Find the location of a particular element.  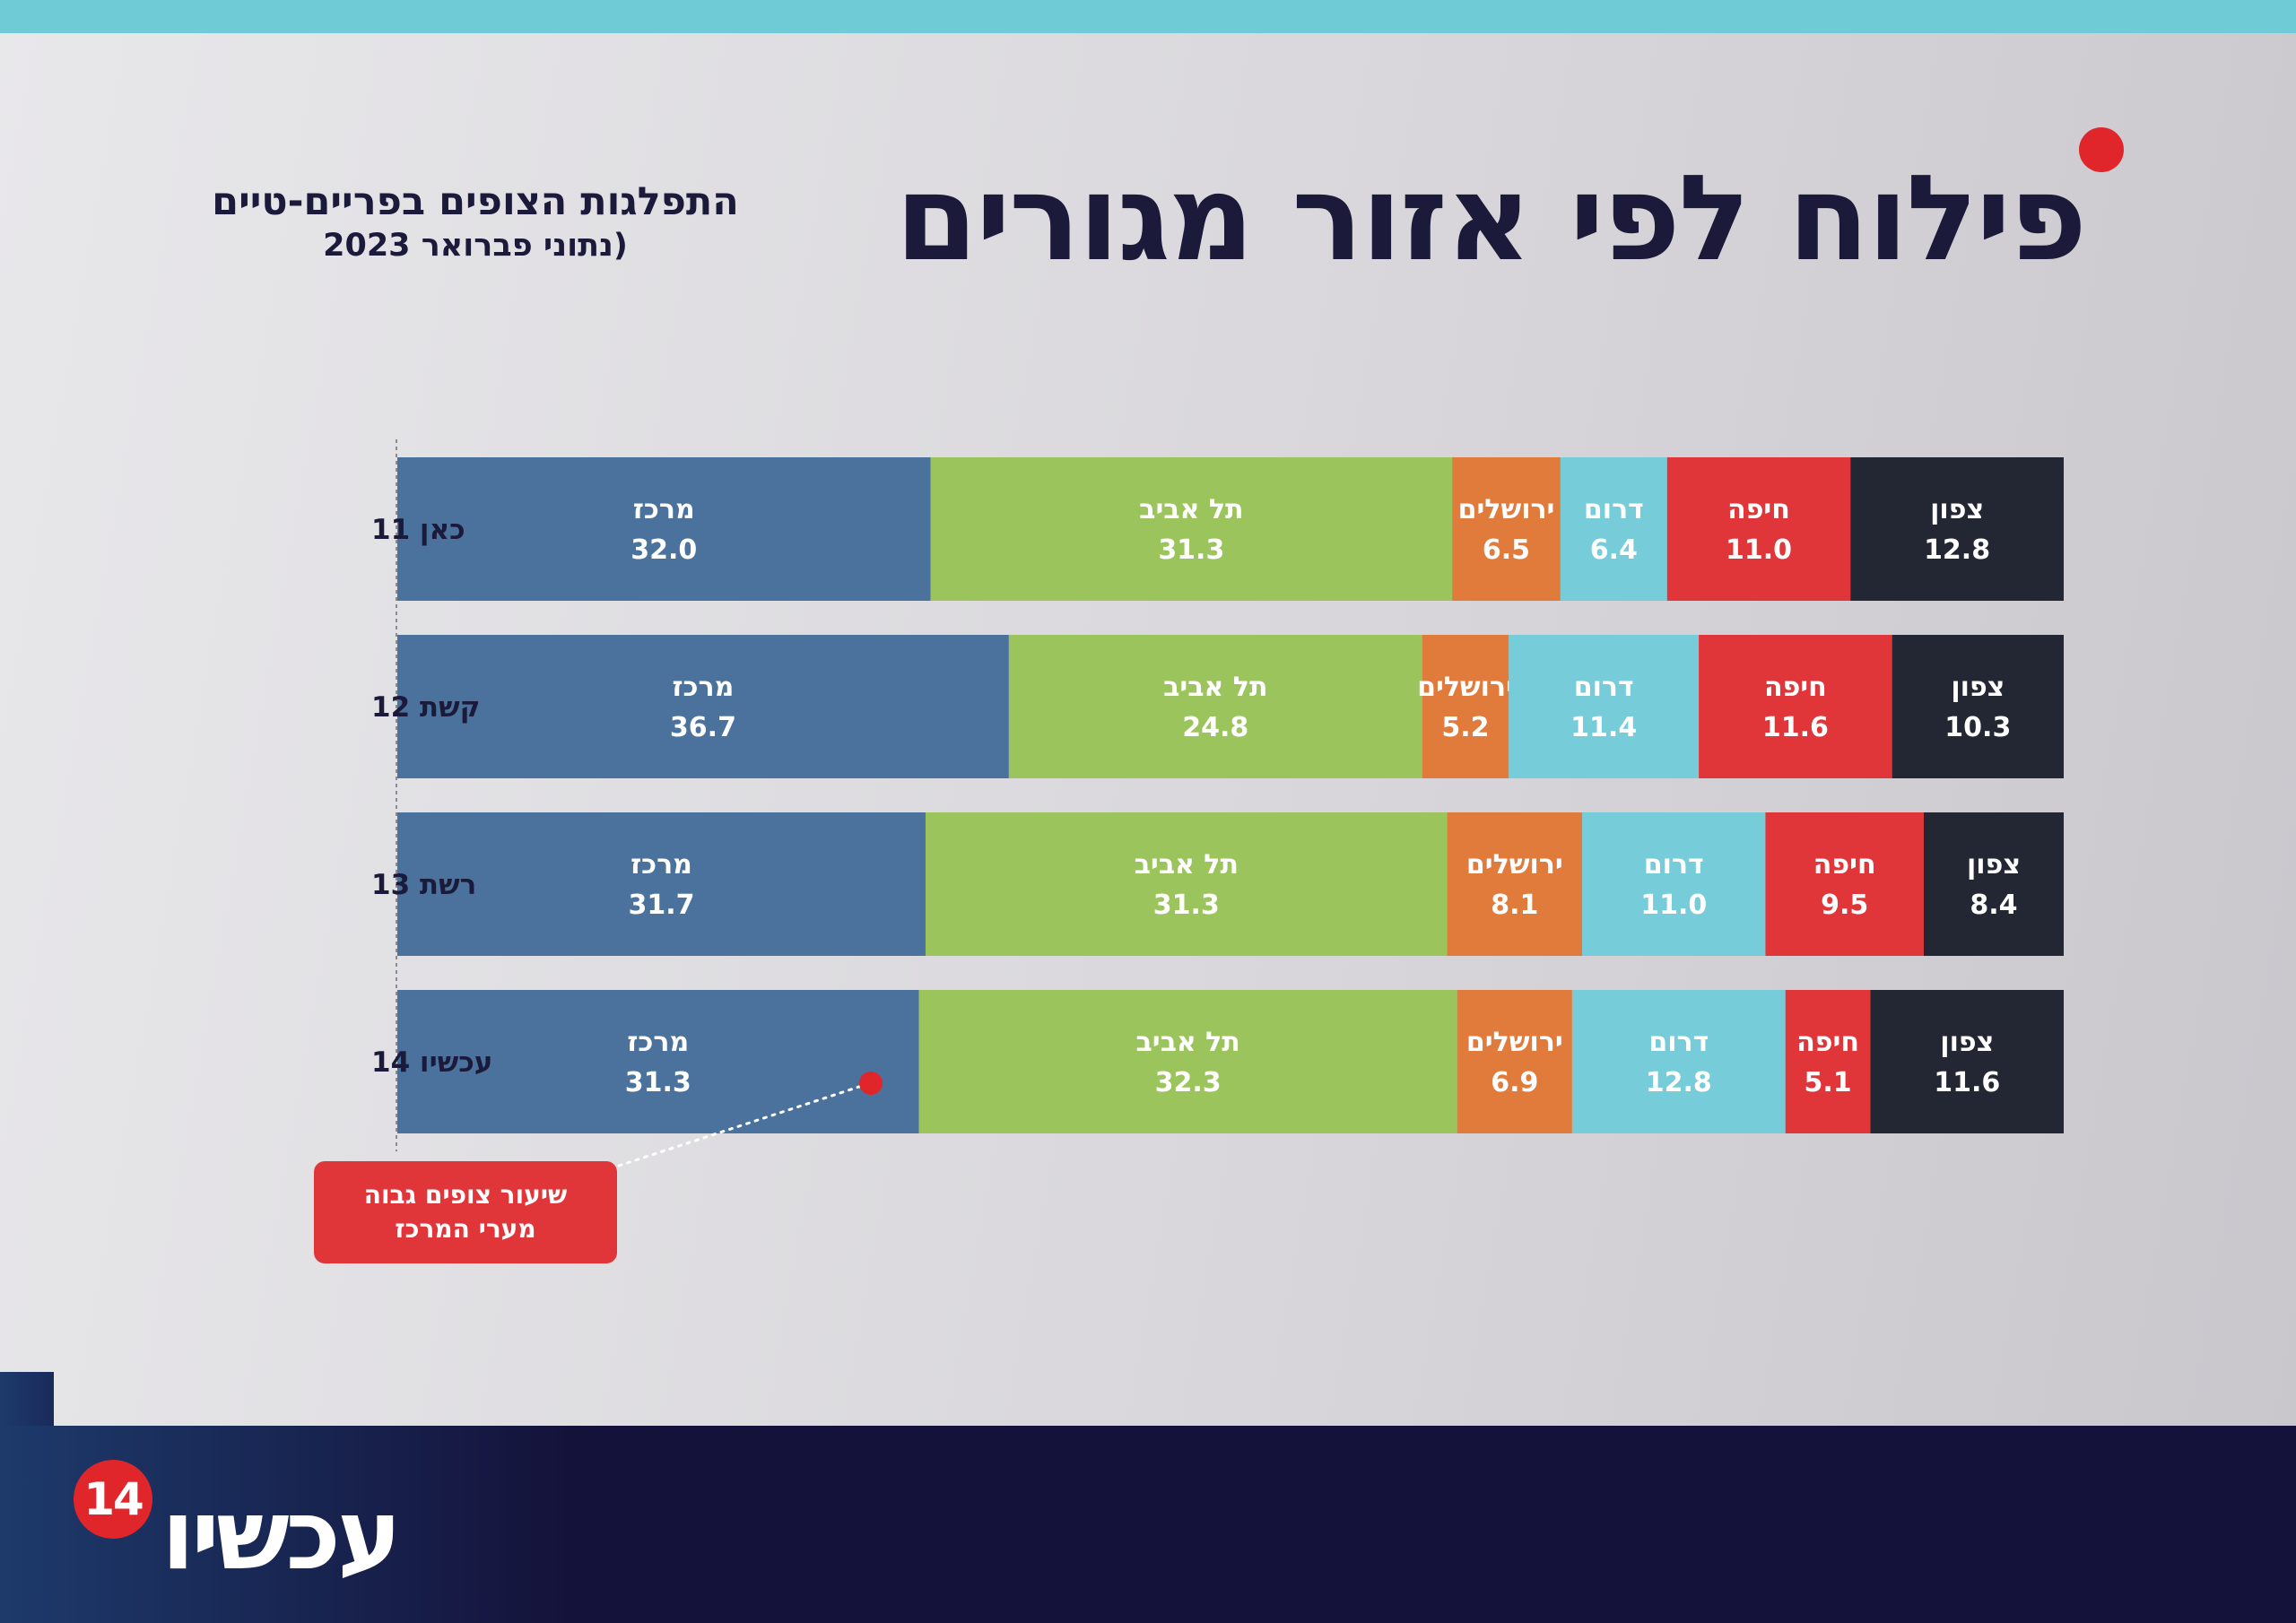

segment-value-label: 5.2 is located at coordinates (1465, 727).